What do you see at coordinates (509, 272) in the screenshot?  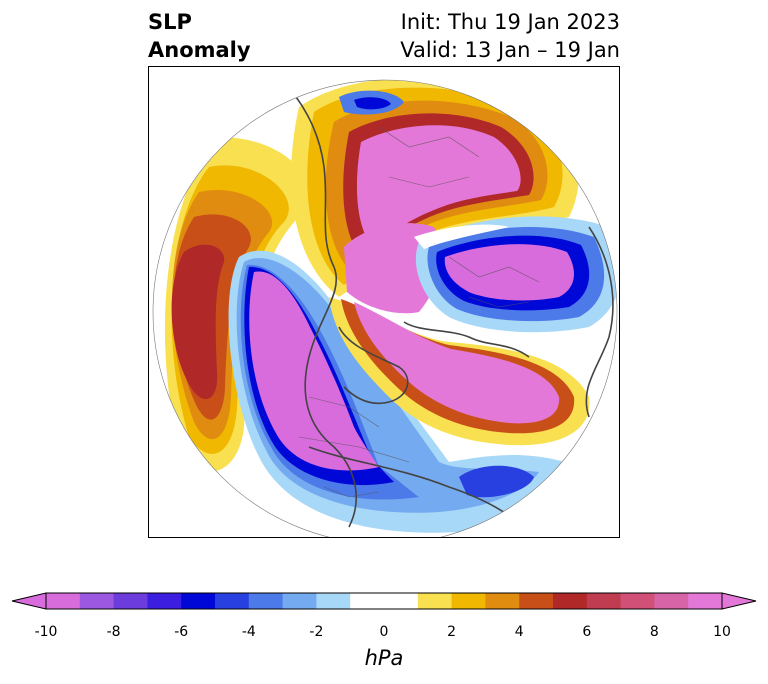 I see `asia-negative-core` at bounding box center [509, 272].